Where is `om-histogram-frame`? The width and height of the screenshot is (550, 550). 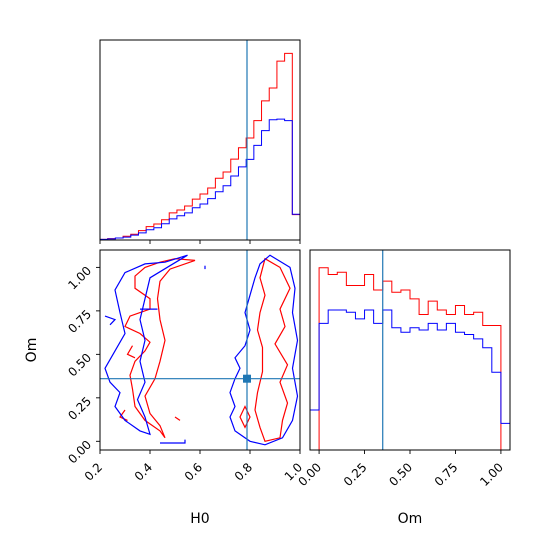
om-histogram-frame is located at coordinates (410, 350).